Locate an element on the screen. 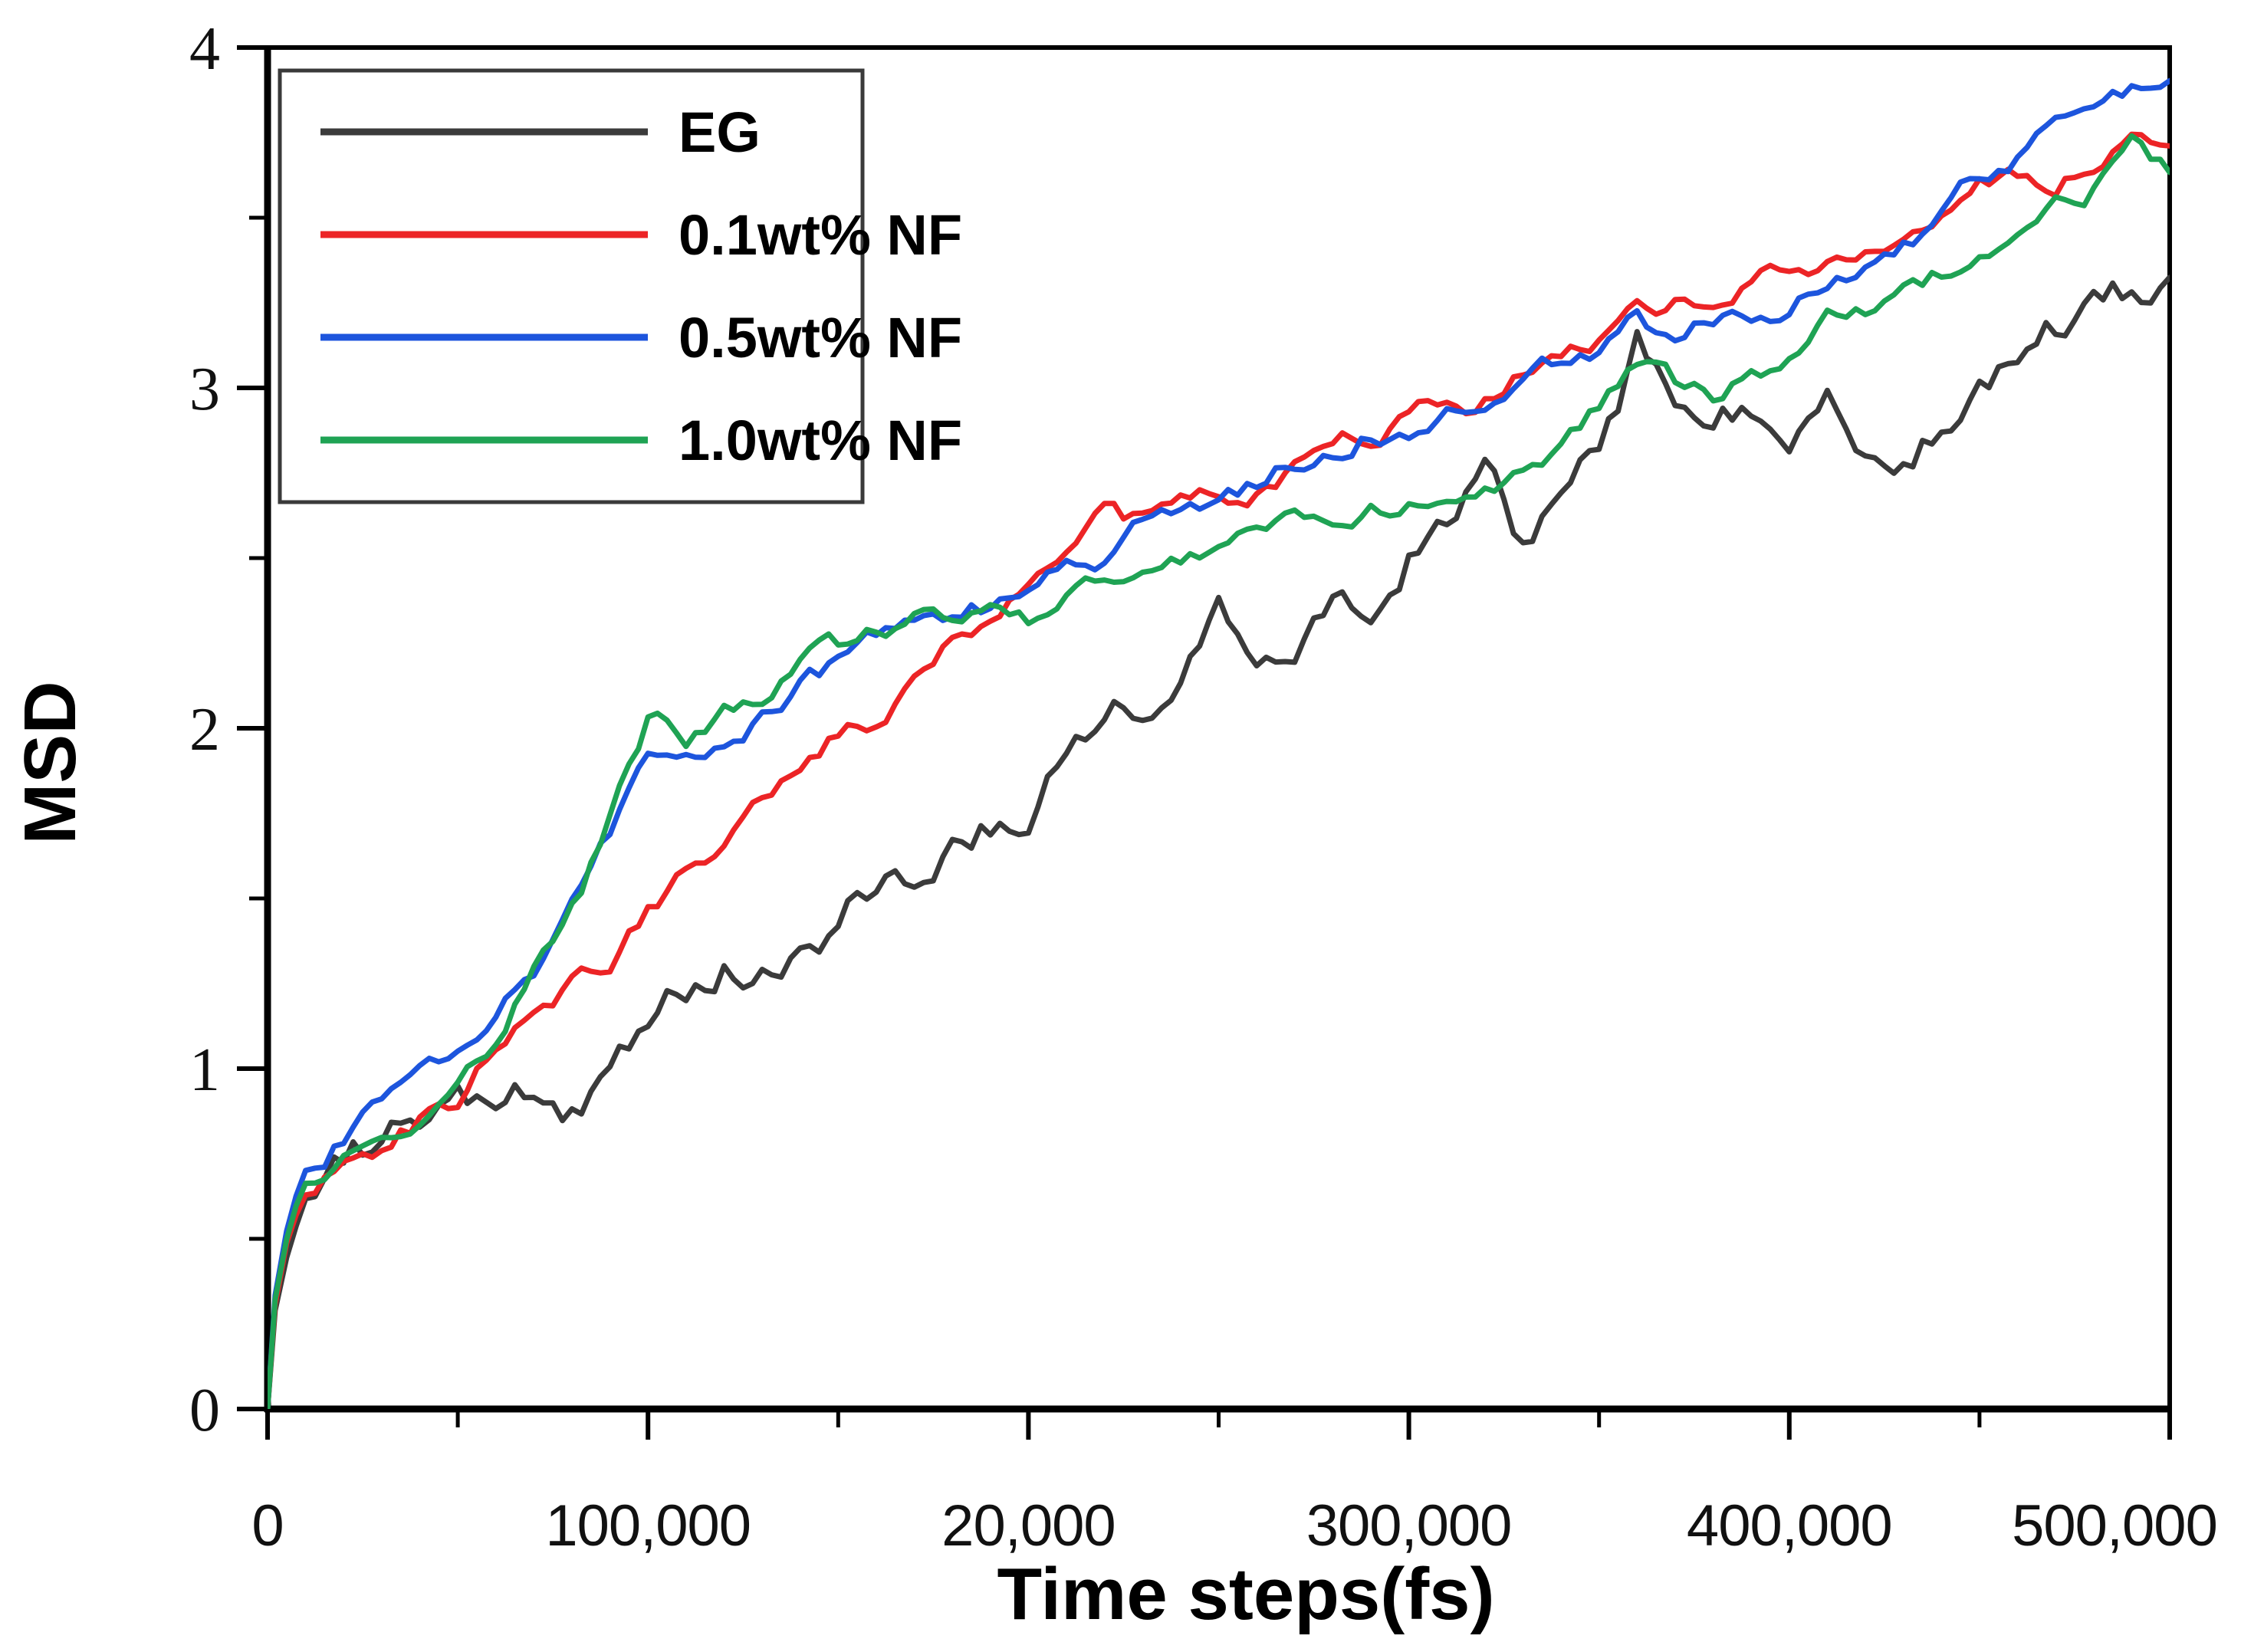 The width and height of the screenshot is (2264, 1652). legend-item: 0.1wt% NF is located at coordinates (641, 235).